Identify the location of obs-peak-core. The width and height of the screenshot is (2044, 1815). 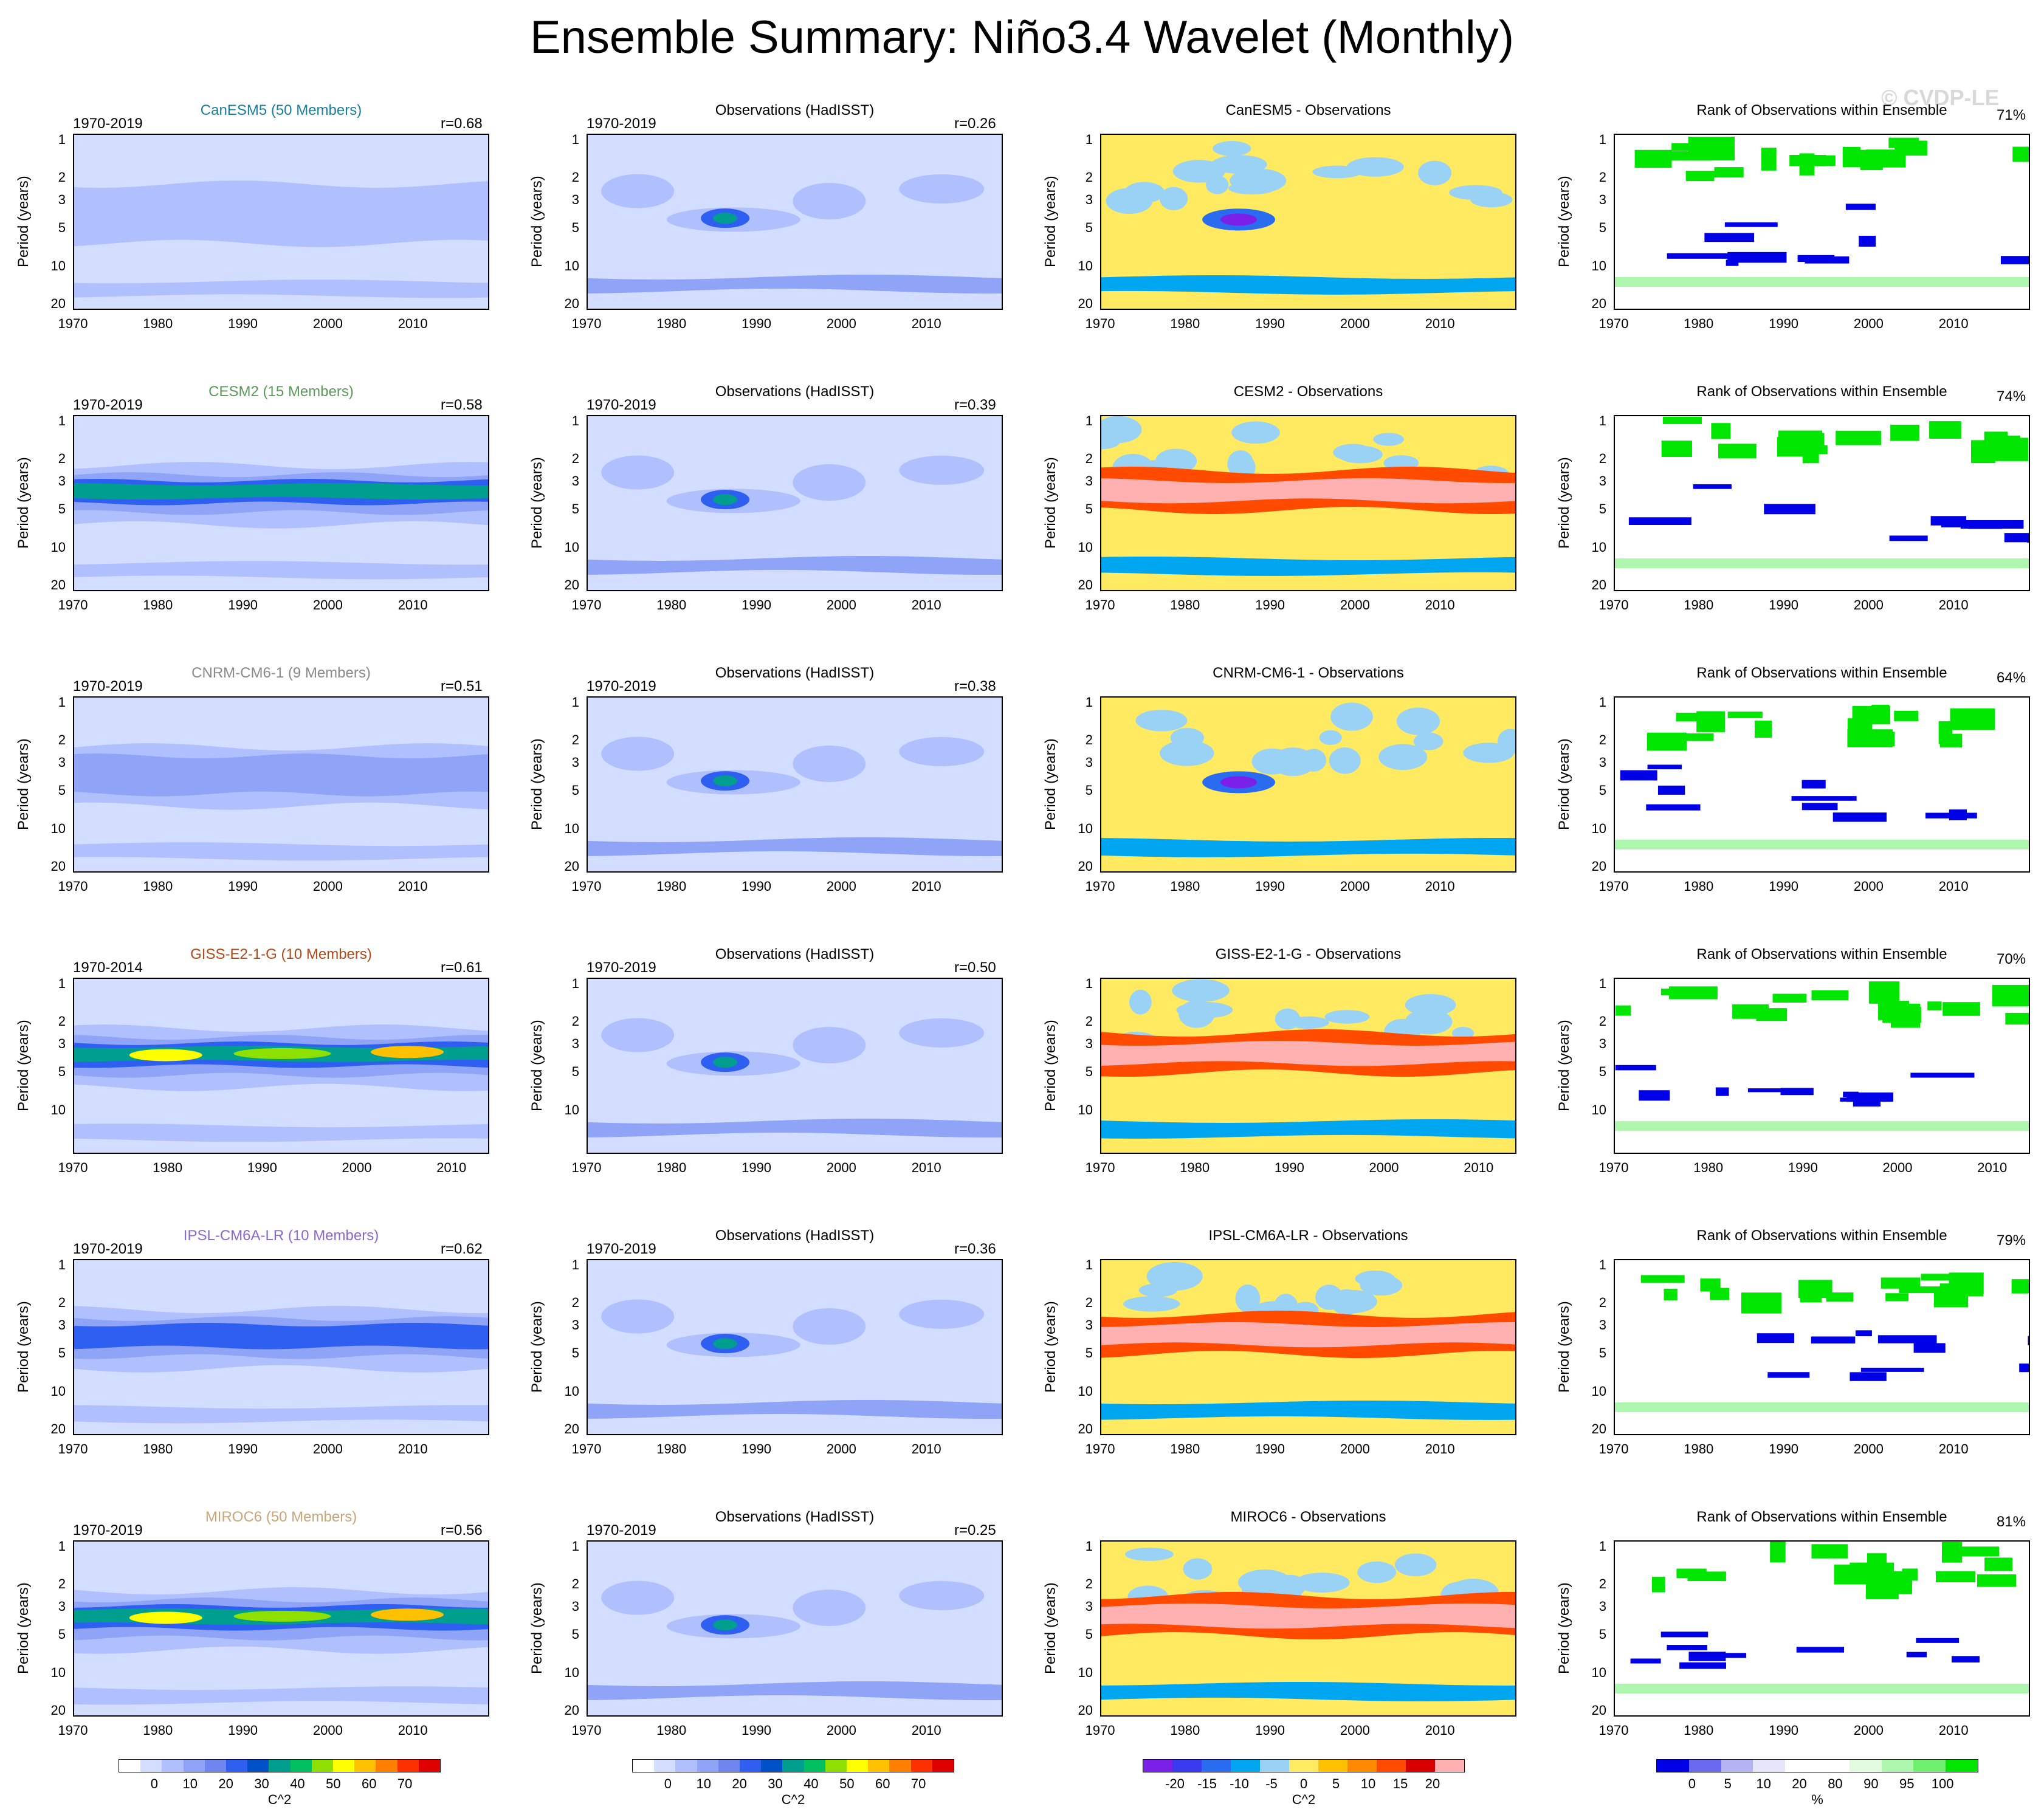
(725, 1344).